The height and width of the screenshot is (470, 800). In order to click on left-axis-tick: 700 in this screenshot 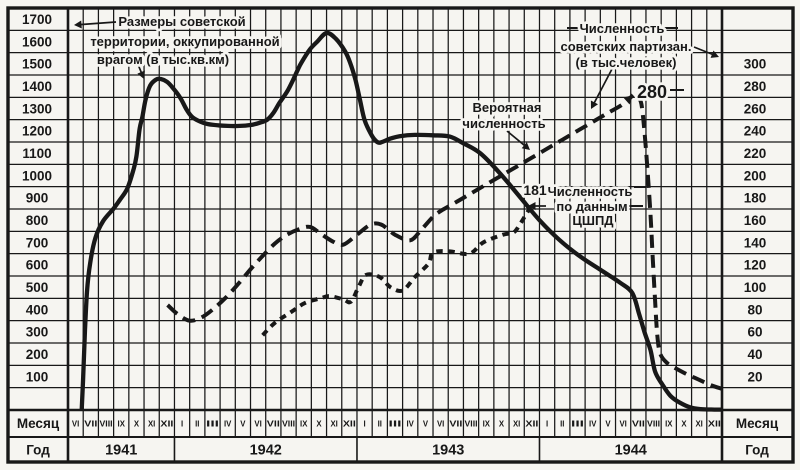, I will do `click(37, 242)`.